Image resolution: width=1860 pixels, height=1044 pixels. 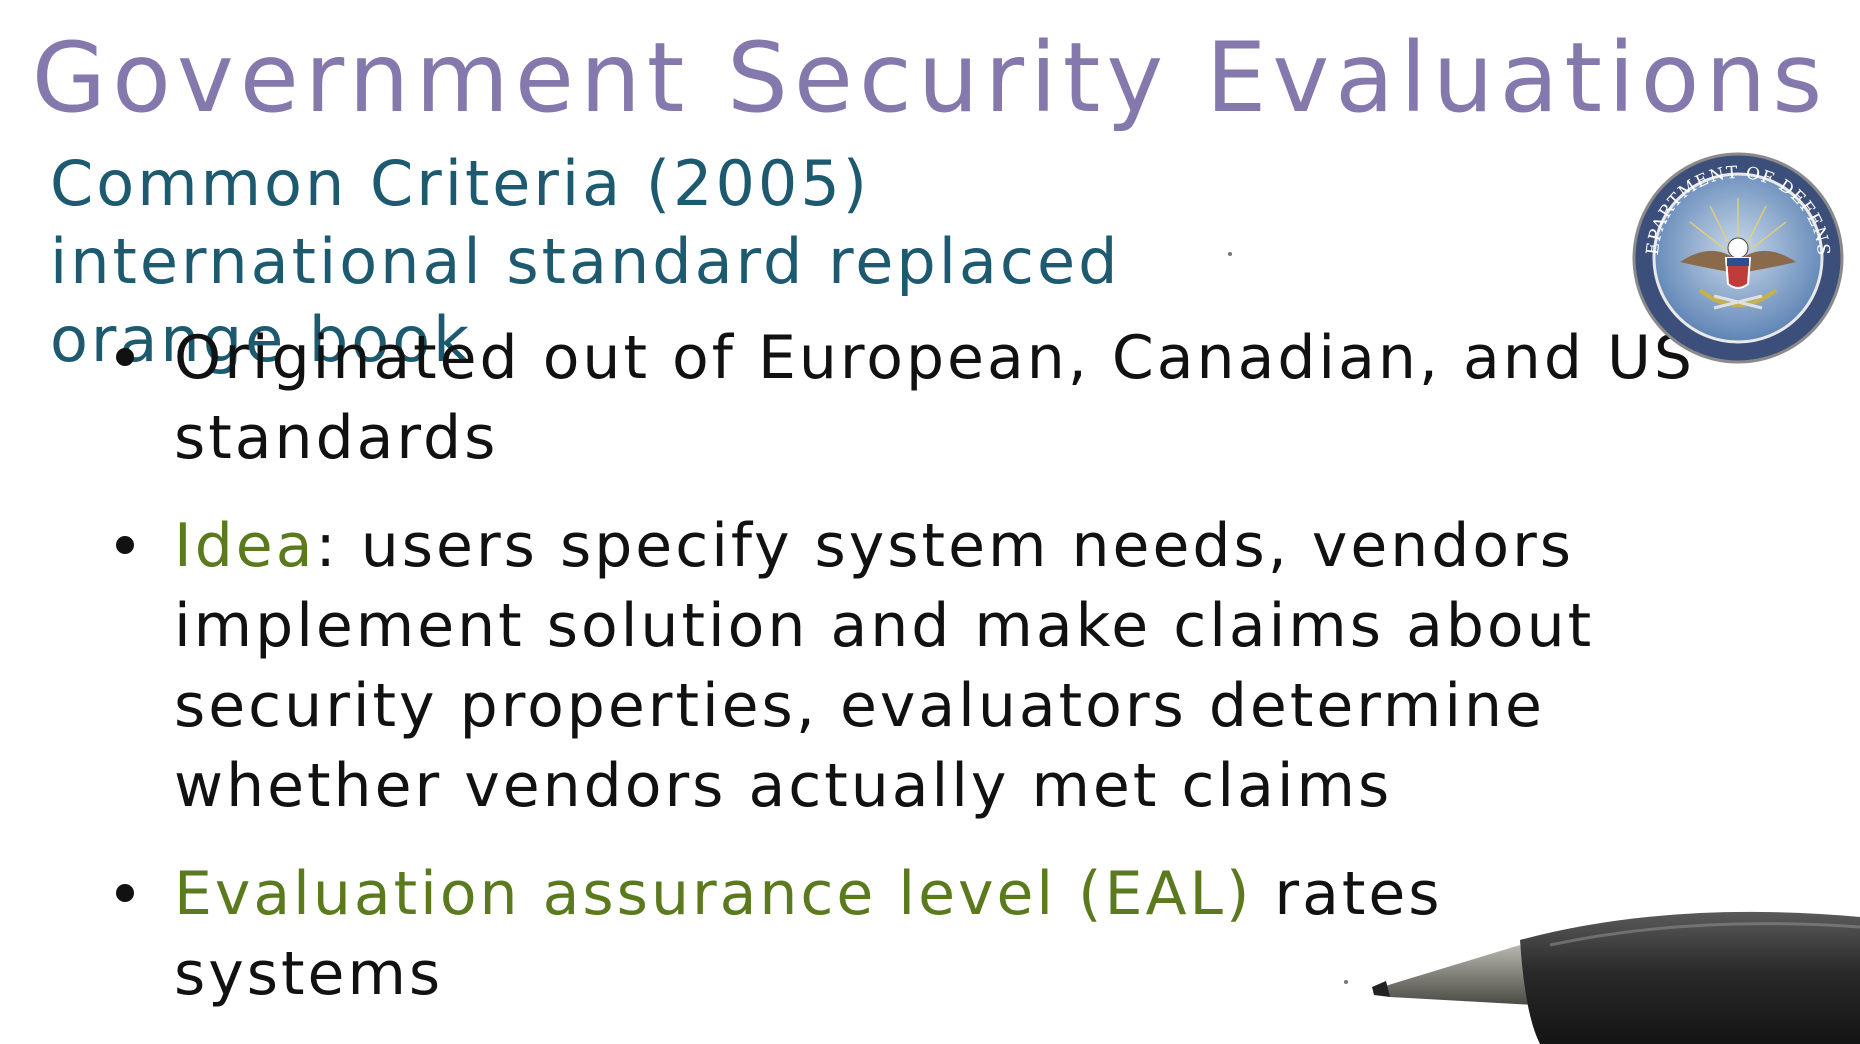 I want to click on bullet-emphasis-text: Idea, so click(x=245, y=546).